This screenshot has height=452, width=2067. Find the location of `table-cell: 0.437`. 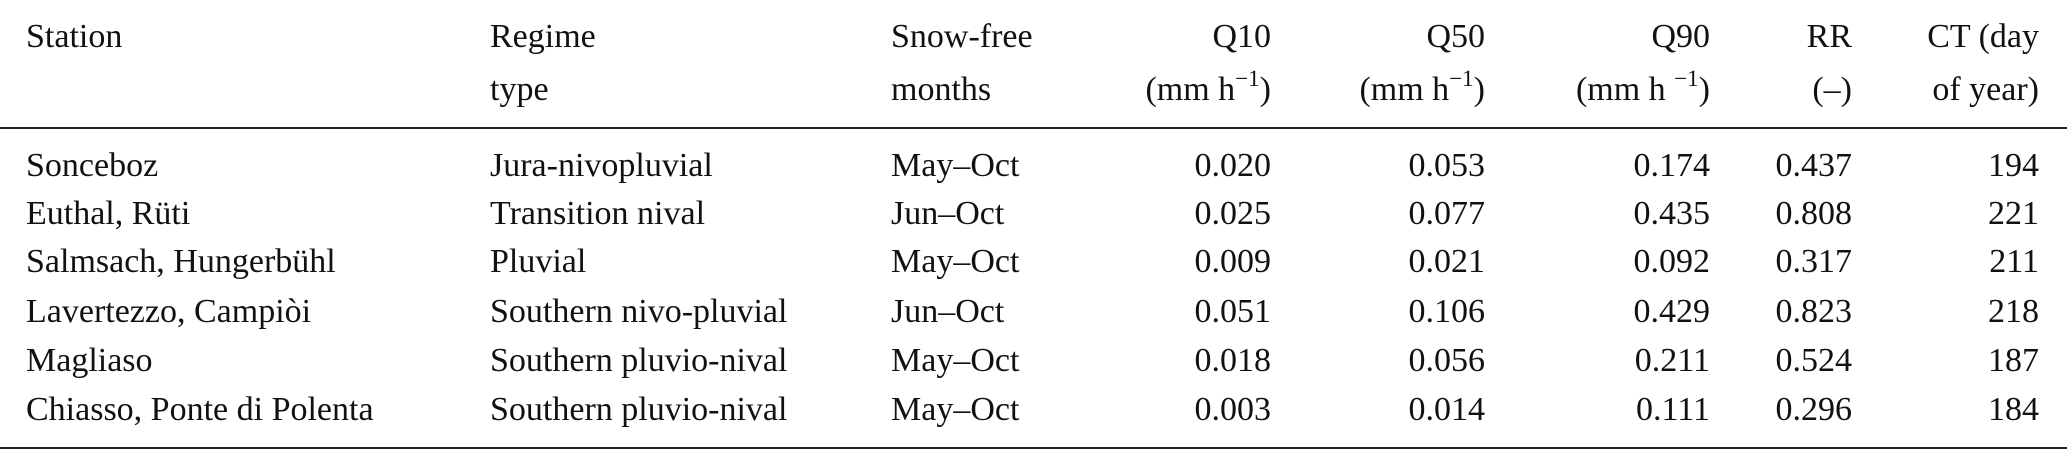

table-cell: 0.437 is located at coordinates (1814, 165).